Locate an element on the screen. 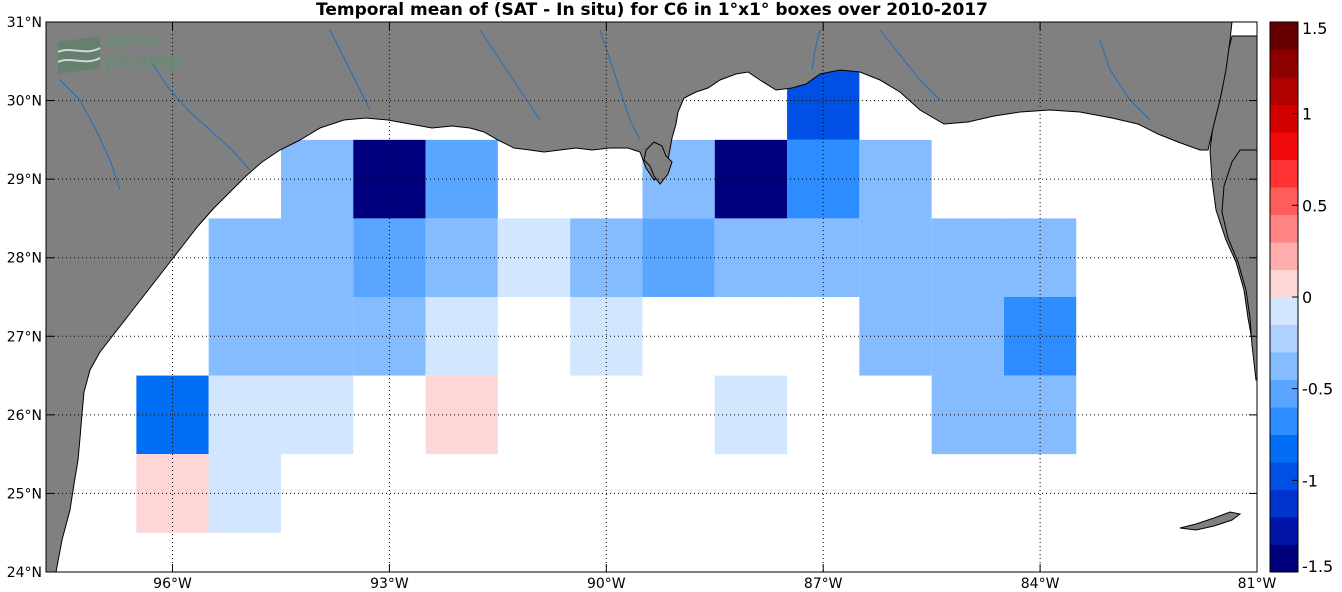  colorbar-tick-label-3: 0 is located at coordinates (1307, 297).